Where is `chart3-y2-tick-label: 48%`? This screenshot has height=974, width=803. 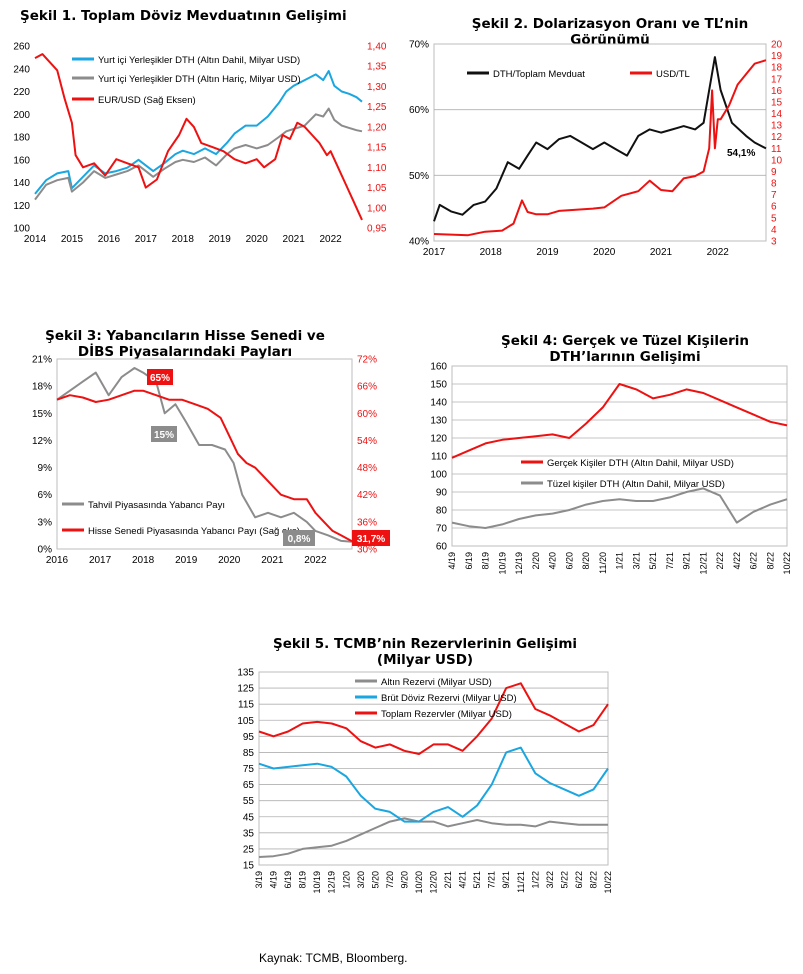 chart3-y2-tick-label: 48% is located at coordinates (367, 468).